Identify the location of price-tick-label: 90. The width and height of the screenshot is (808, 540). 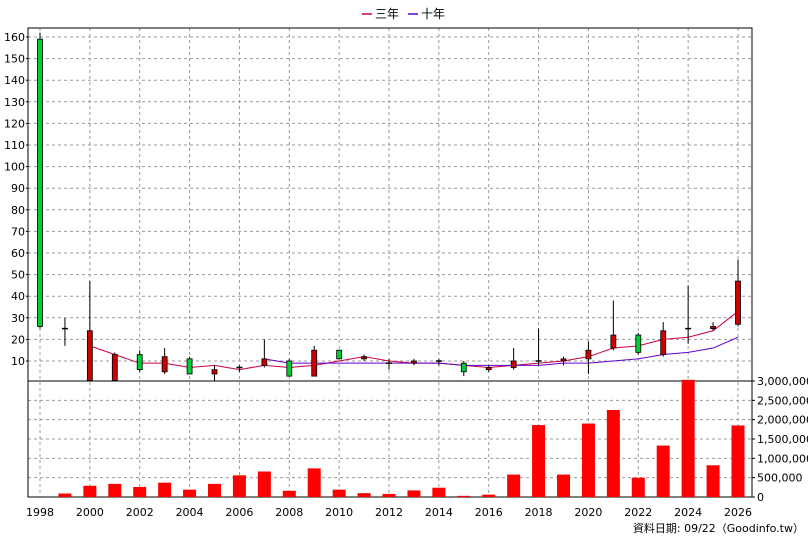
(18, 188).